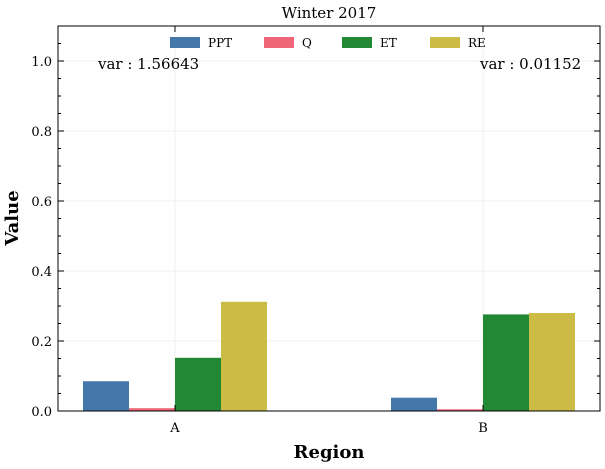  Describe the element at coordinates (279, 42) in the screenshot. I see `legend-swatch-q` at that location.